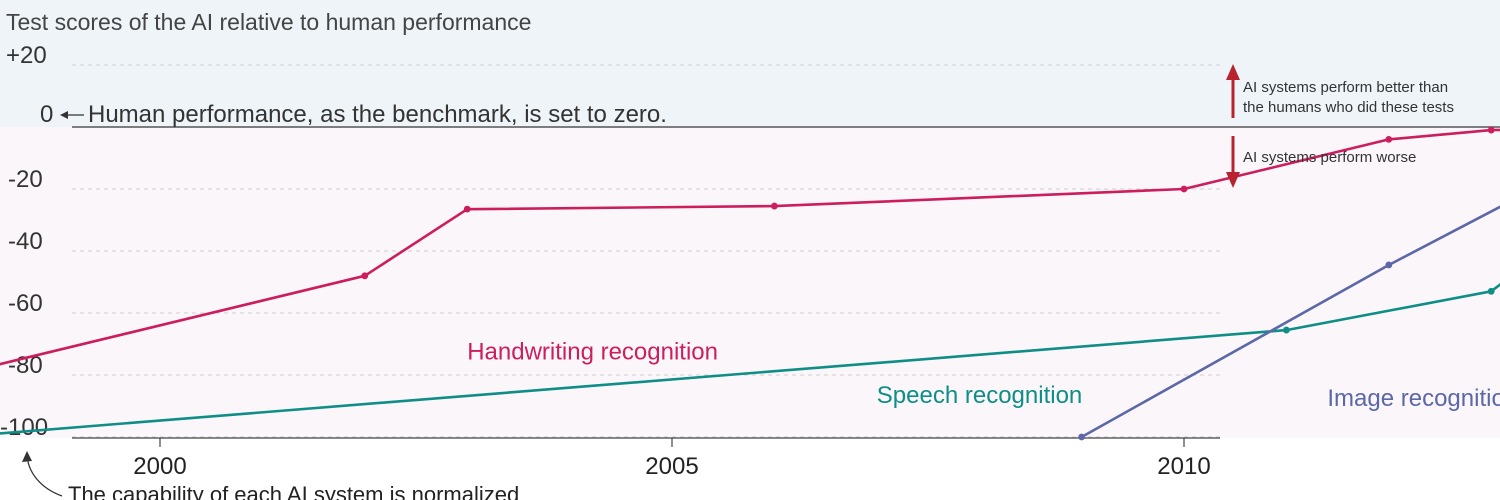  What do you see at coordinates (1183, 466) in the screenshot?
I see `x-tick-label: 2010` at bounding box center [1183, 466].